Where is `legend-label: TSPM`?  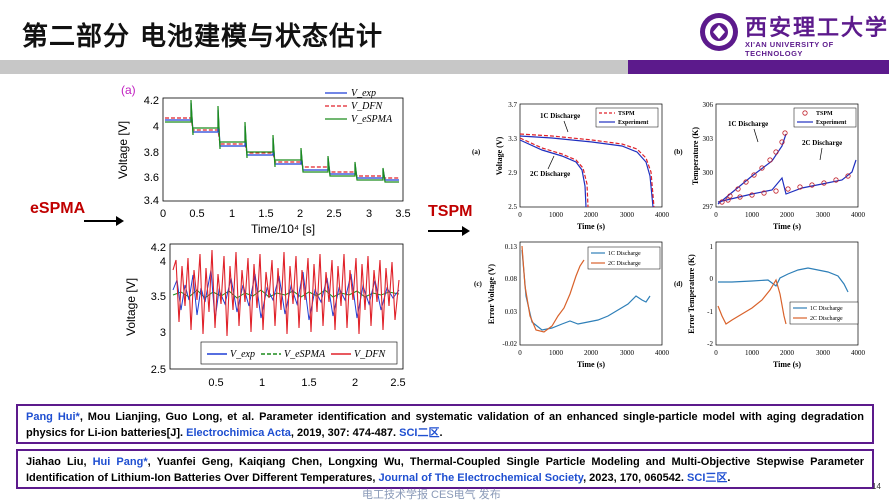 legend-label: TSPM is located at coordinates (824, 114).